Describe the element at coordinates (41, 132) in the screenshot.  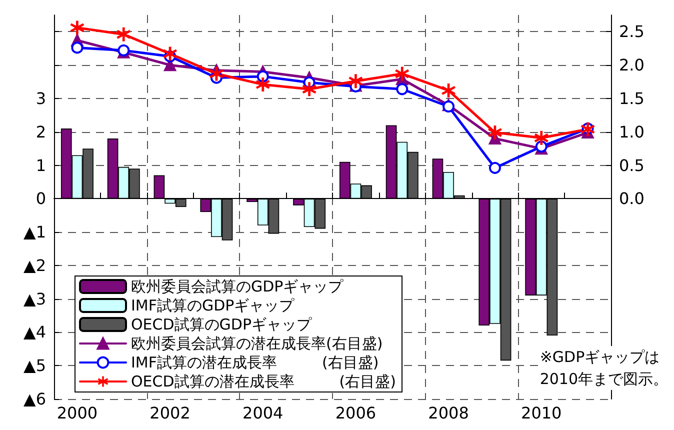
I see `y-tick-label: 2` at that location.